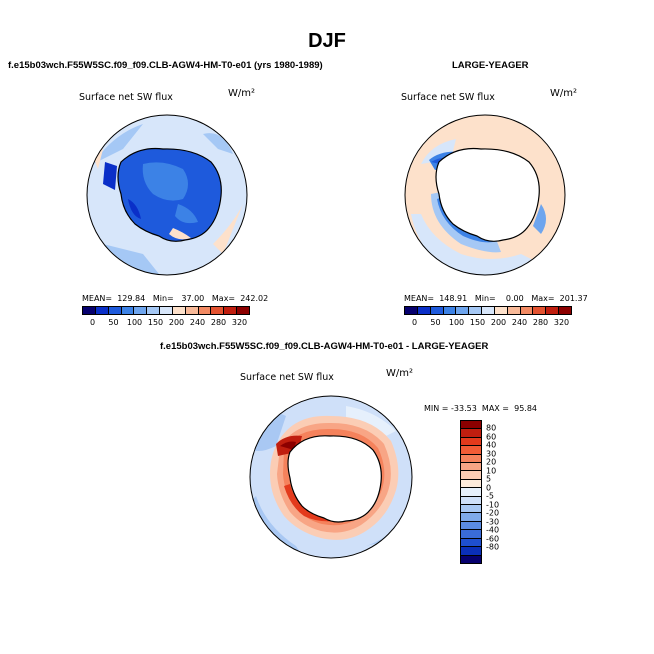 Image resolution: width=654 pixels, height=654 pixels. I want to click on diff-antarctica, so click(334, 479).